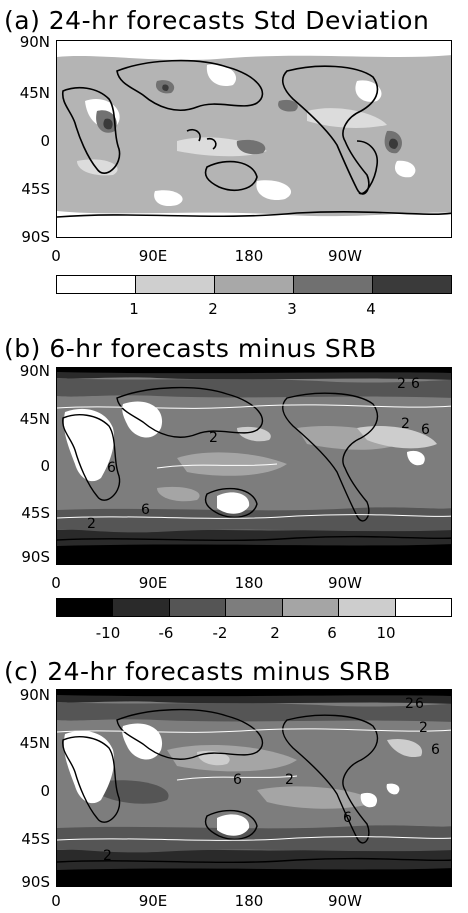 The width and height of the screenshot is (468, 913). What do you see at coordinates (332, 633) in the screenshot?
I see `panel-b-colorbar-label-6: 6` at bounding box center [332, 633].